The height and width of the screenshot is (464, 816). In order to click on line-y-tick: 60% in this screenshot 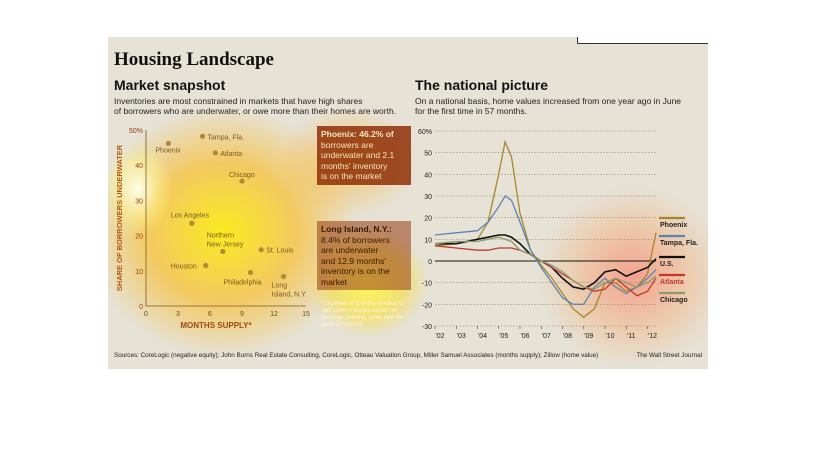, I will do `click(425, 132)`.